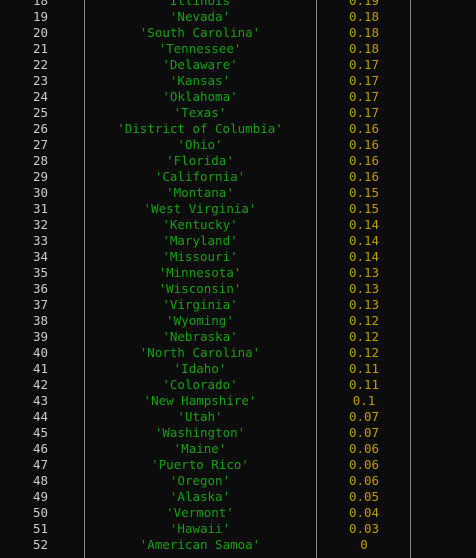  I want to click on row-index: 28, so click(40, 160).